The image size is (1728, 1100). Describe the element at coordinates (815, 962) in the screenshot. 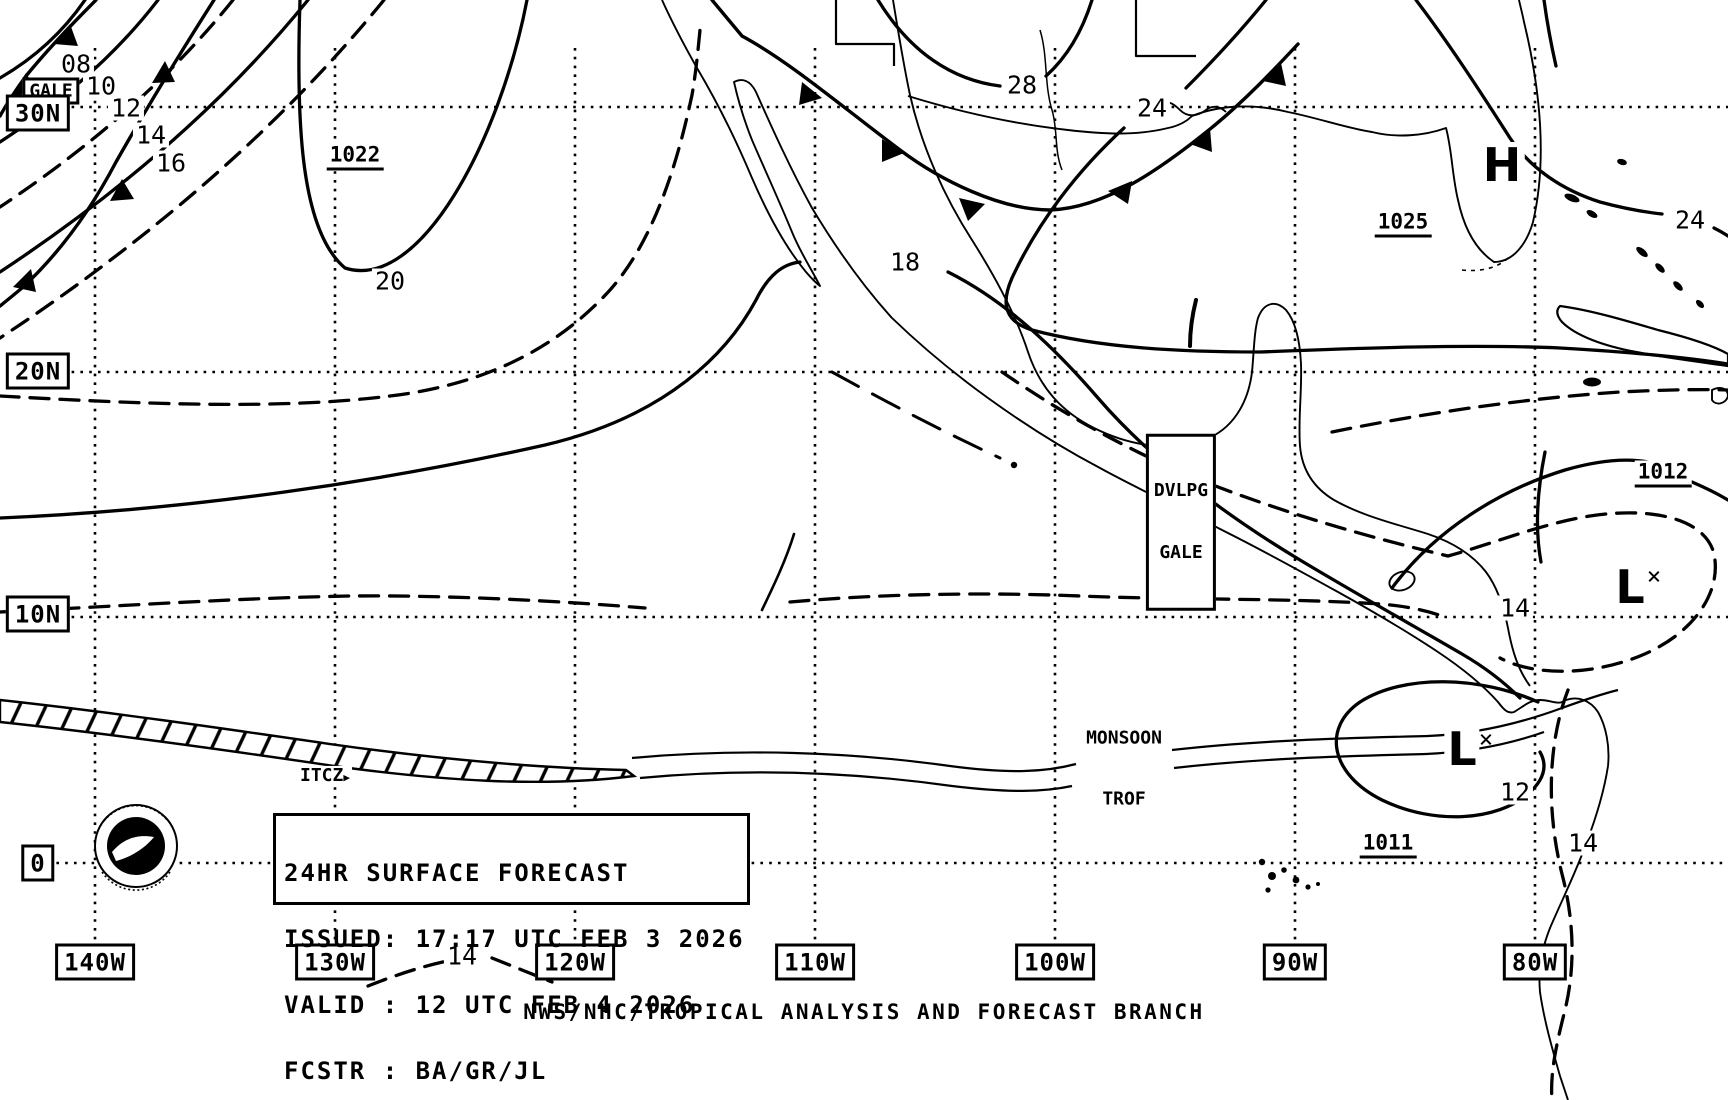

I see `lon-label-110w: 110W` at that location.